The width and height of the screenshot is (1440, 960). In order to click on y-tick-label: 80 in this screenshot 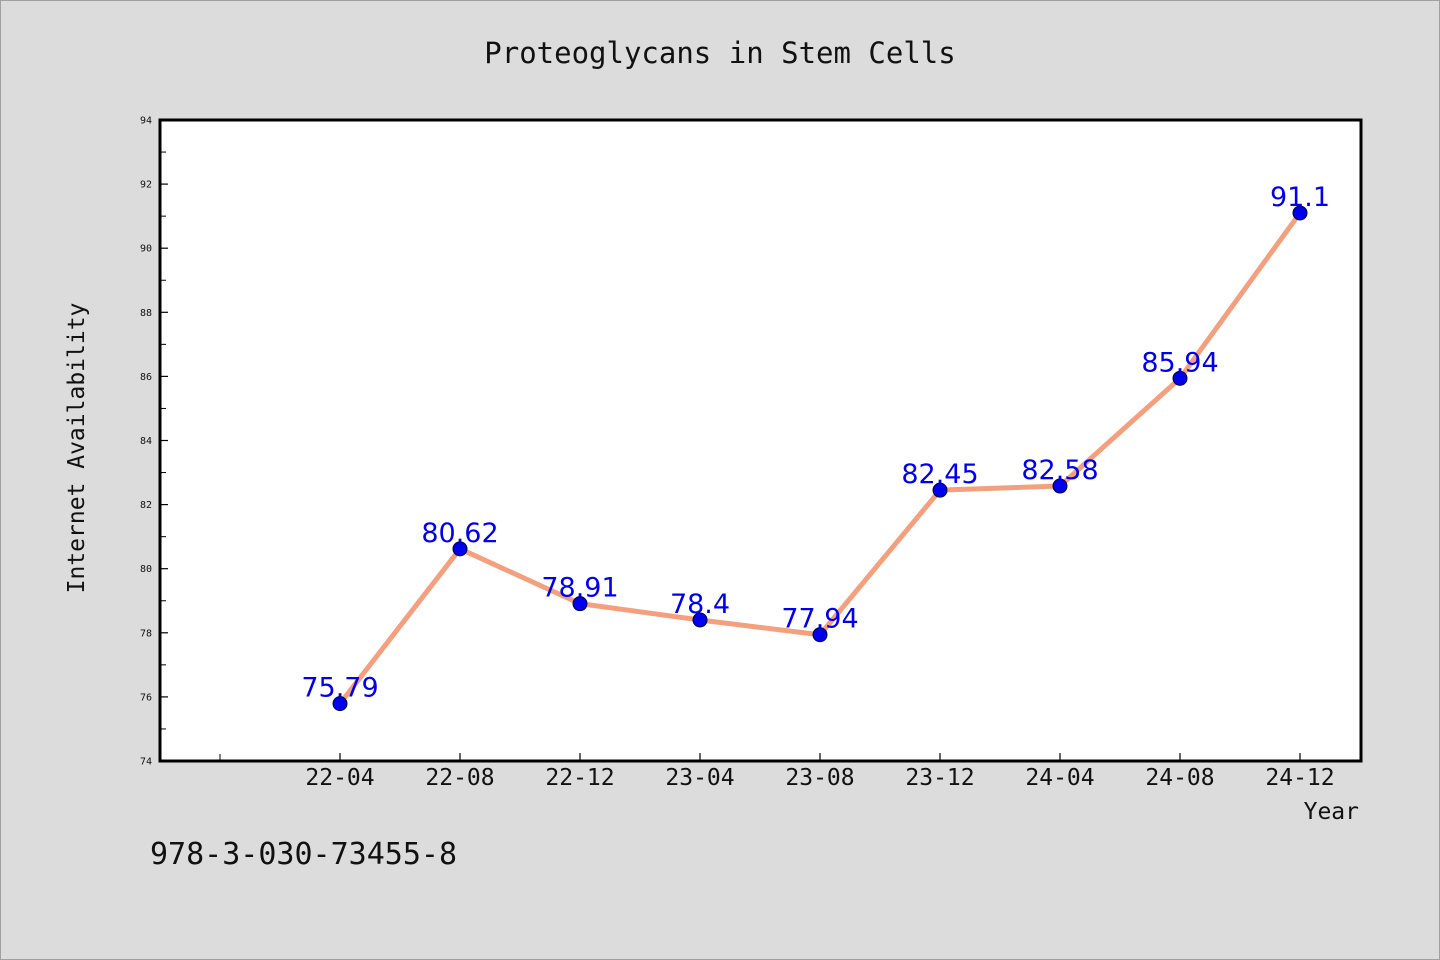, I will do `click(146, 569)`.